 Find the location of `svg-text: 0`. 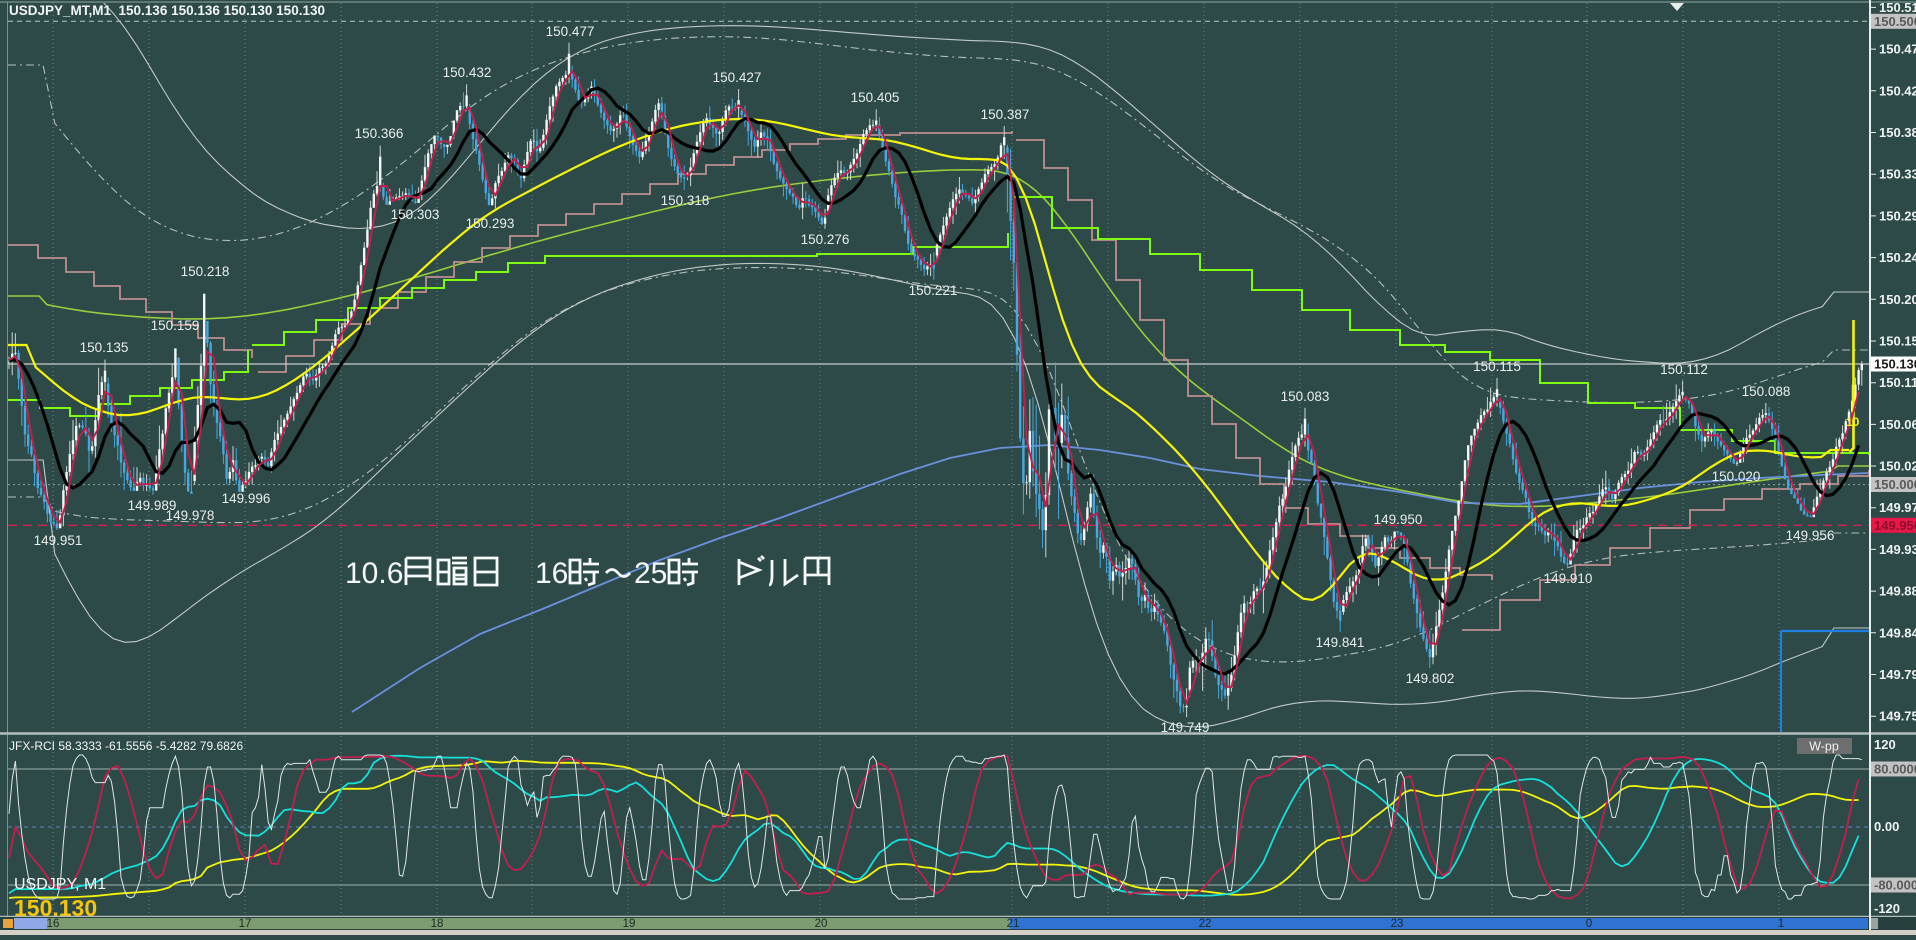

svg-text: 0 is located at coordinates (1589, 924).